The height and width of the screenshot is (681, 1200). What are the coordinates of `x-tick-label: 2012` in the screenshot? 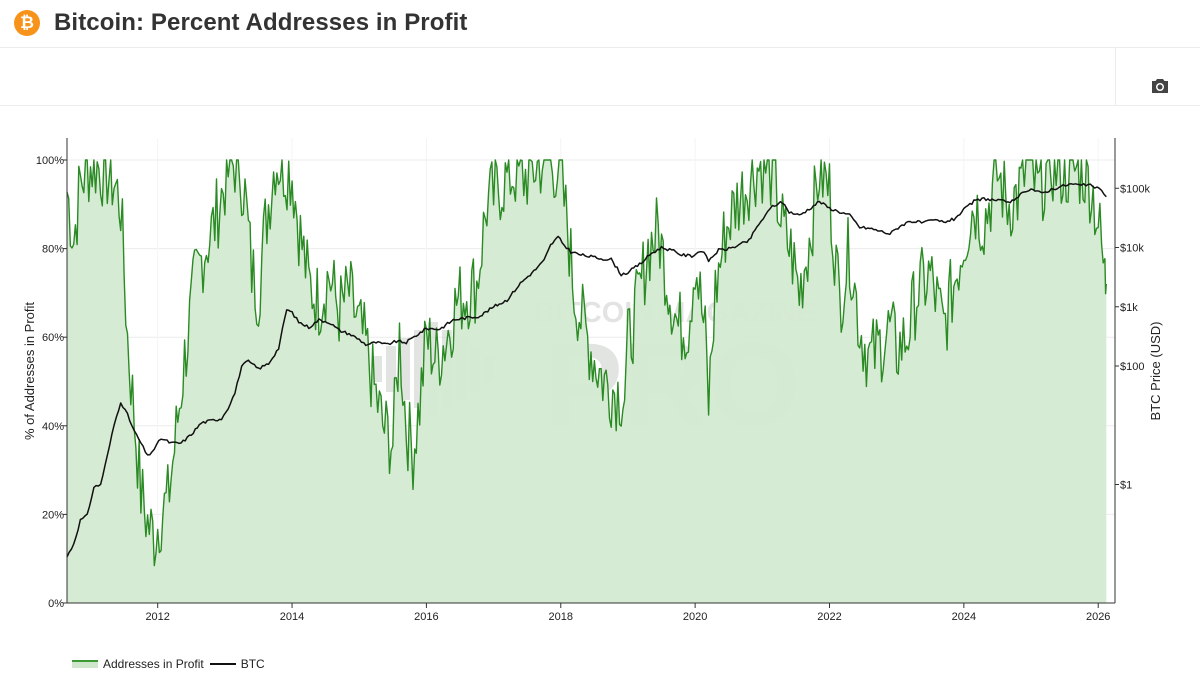 It's located at (157, 617).